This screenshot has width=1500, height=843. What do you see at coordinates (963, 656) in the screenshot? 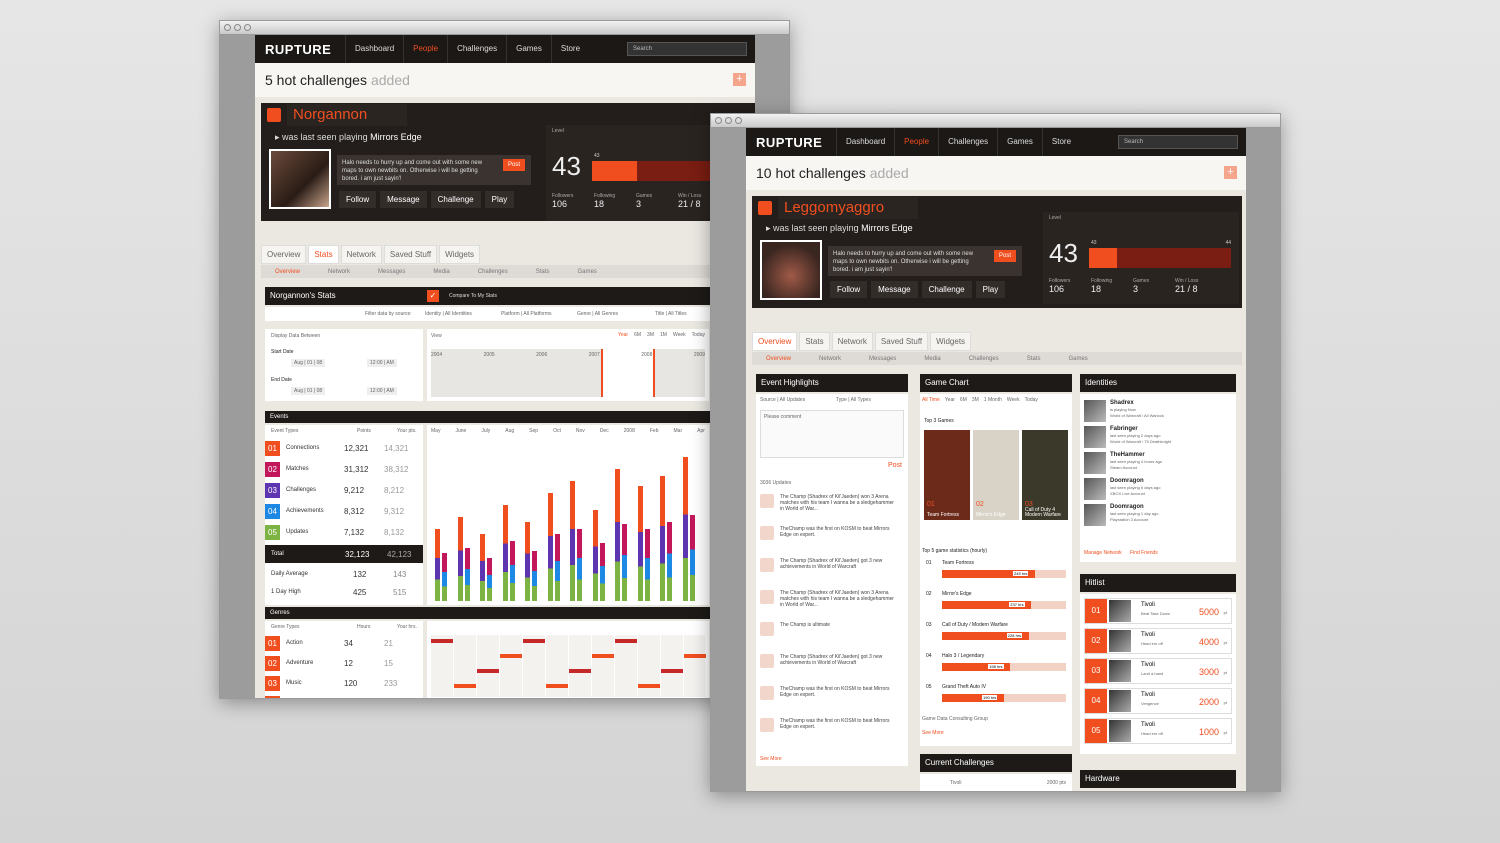
I see `top5-name: Halo 3 / Legendary` at bounding box center [963, 656].